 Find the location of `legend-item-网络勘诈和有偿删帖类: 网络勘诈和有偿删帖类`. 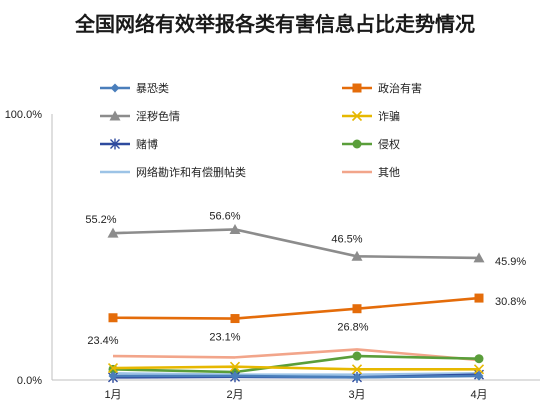

legend-item-网络勘诈和有偿删帖类: 网络勘诈和有偿删帖类 is located at coordinates (173, 172).